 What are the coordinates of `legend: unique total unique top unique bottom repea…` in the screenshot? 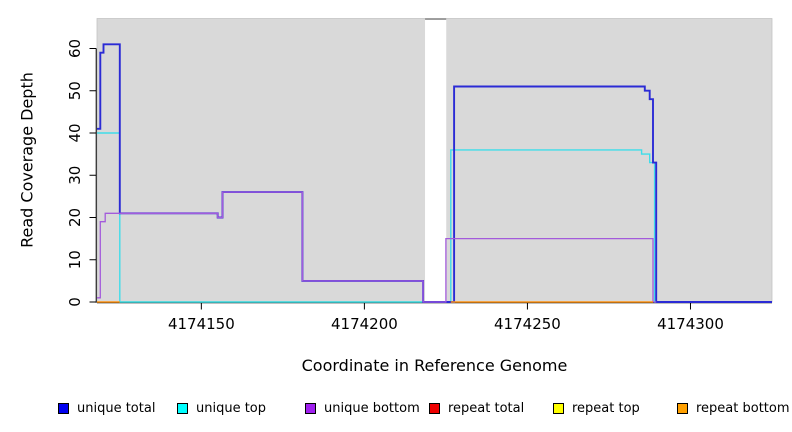 It's located at (396, 409).